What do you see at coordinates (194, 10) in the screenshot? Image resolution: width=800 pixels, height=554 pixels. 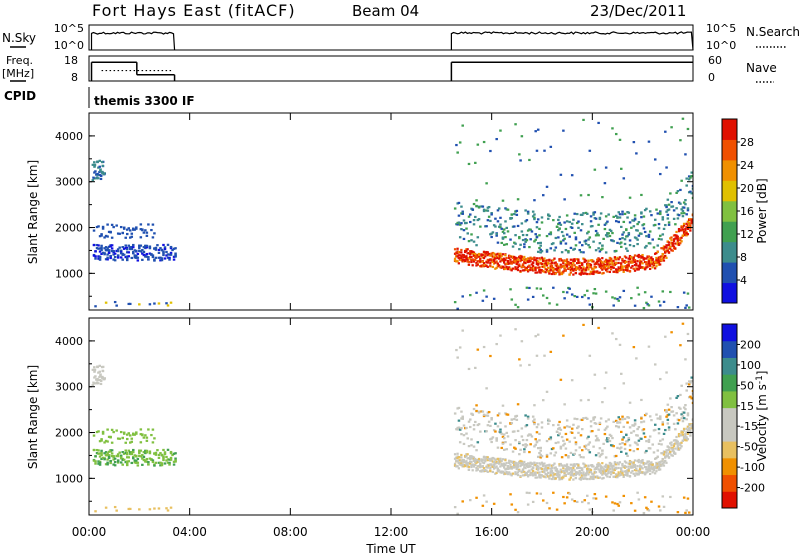 I see `station-title: Fort Hays East (fitACF)` at bounding box center [194, 10].